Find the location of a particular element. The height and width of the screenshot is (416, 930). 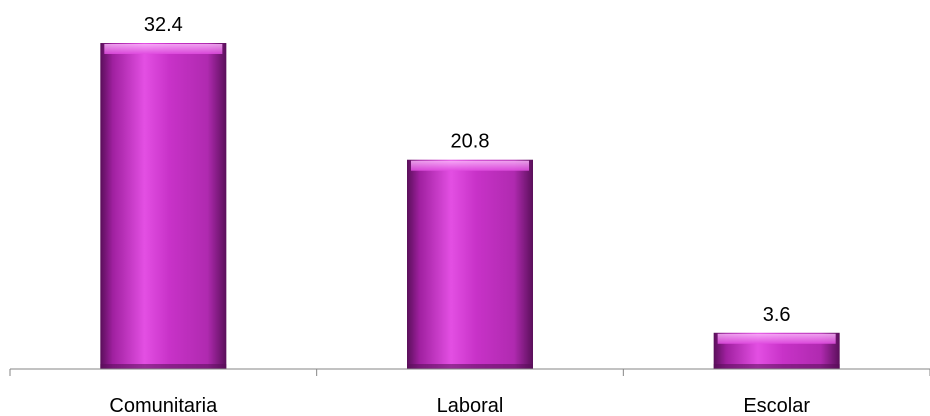

category-labels-layer: Comunitaria Laboral Escolar is located at coordinates (459, 405).